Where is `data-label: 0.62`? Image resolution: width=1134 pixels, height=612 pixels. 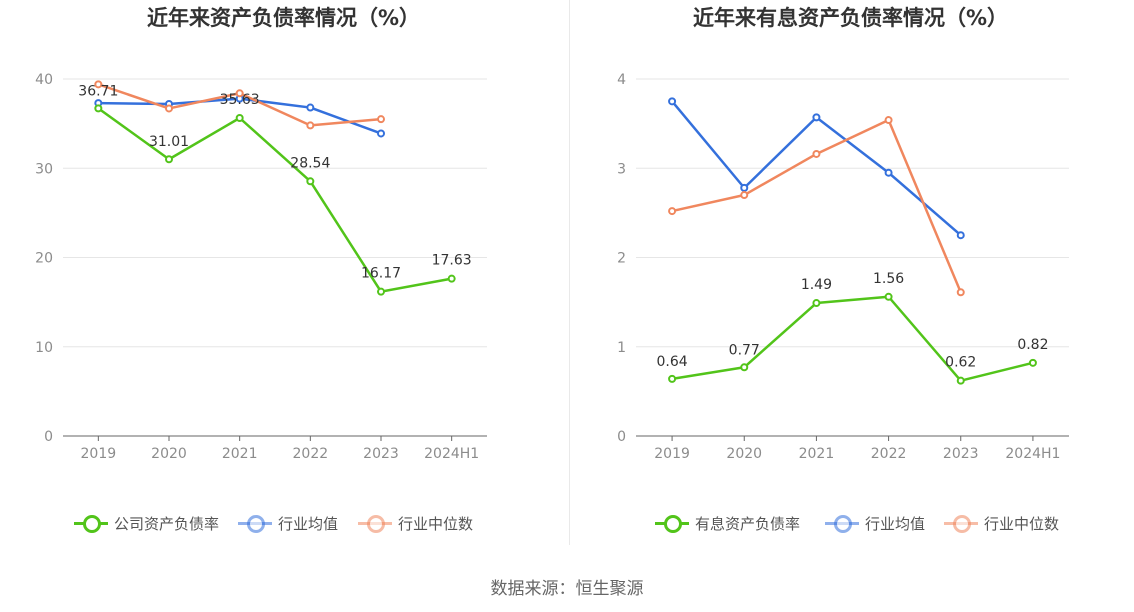
data-label: 0.62 is located at coordinates (960, 363).